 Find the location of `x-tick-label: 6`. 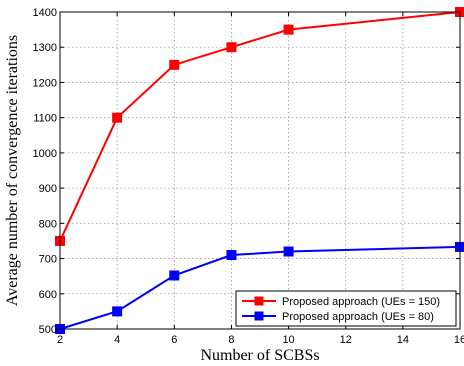

x-tick-label: 6 is located at coordinates (174, 340).